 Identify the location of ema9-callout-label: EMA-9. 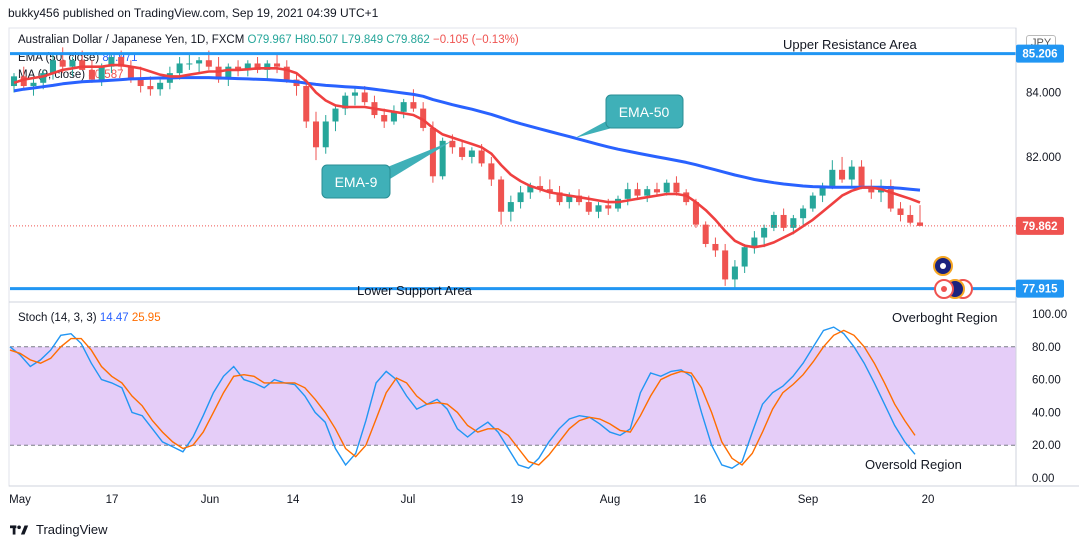
(356, 182).